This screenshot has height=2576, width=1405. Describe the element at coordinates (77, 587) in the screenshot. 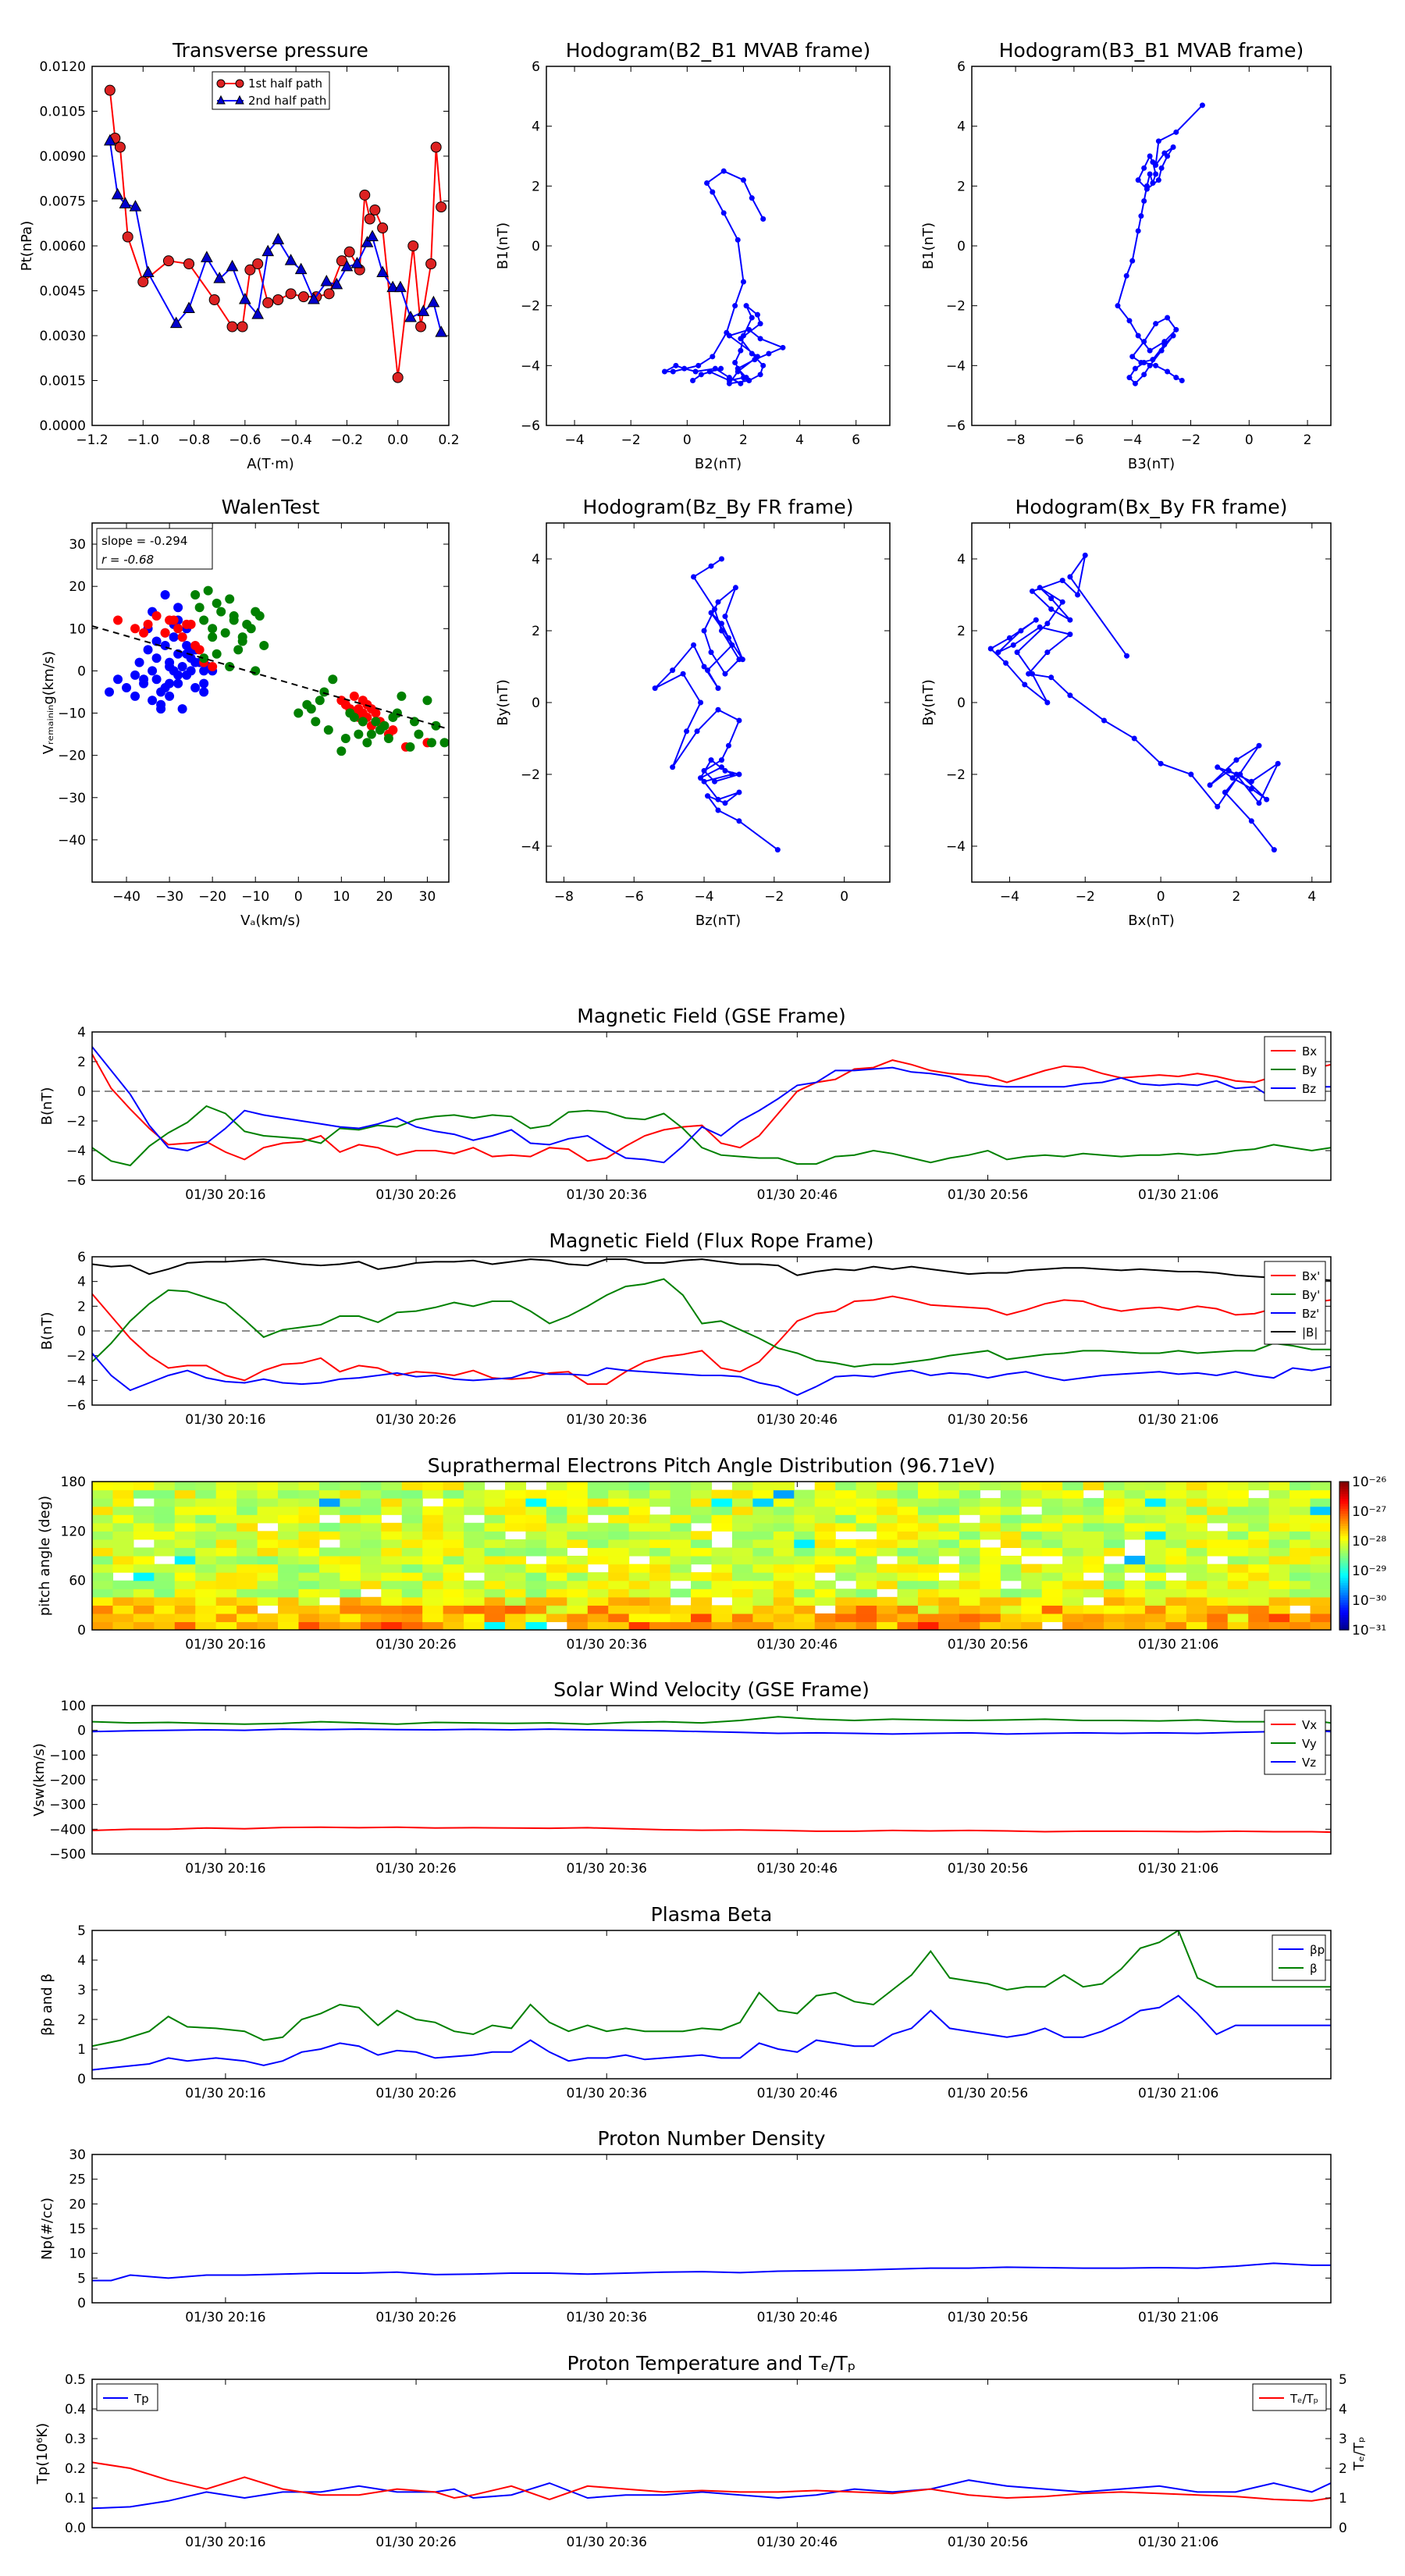

I see `y-tick-label: 20` at that location.